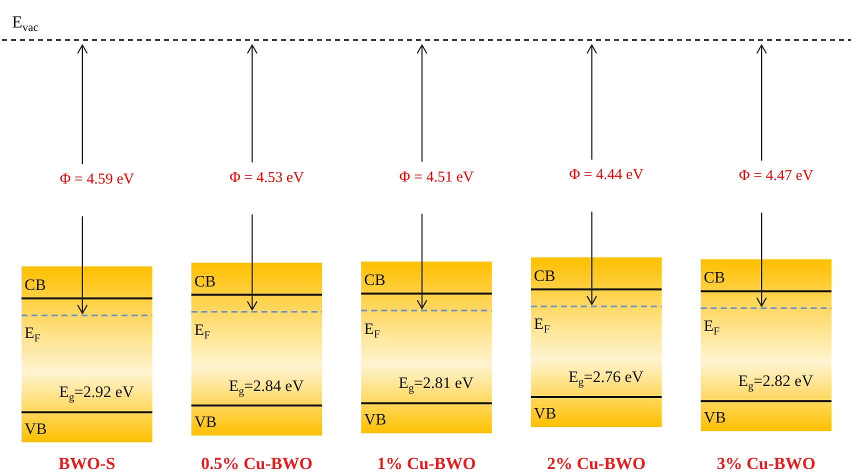 This screenshot has height=475, width=851. Describe the element at coordinates (596, 463) in the screenshot. I see `category-label: 2% Cu-BWO` at that location.